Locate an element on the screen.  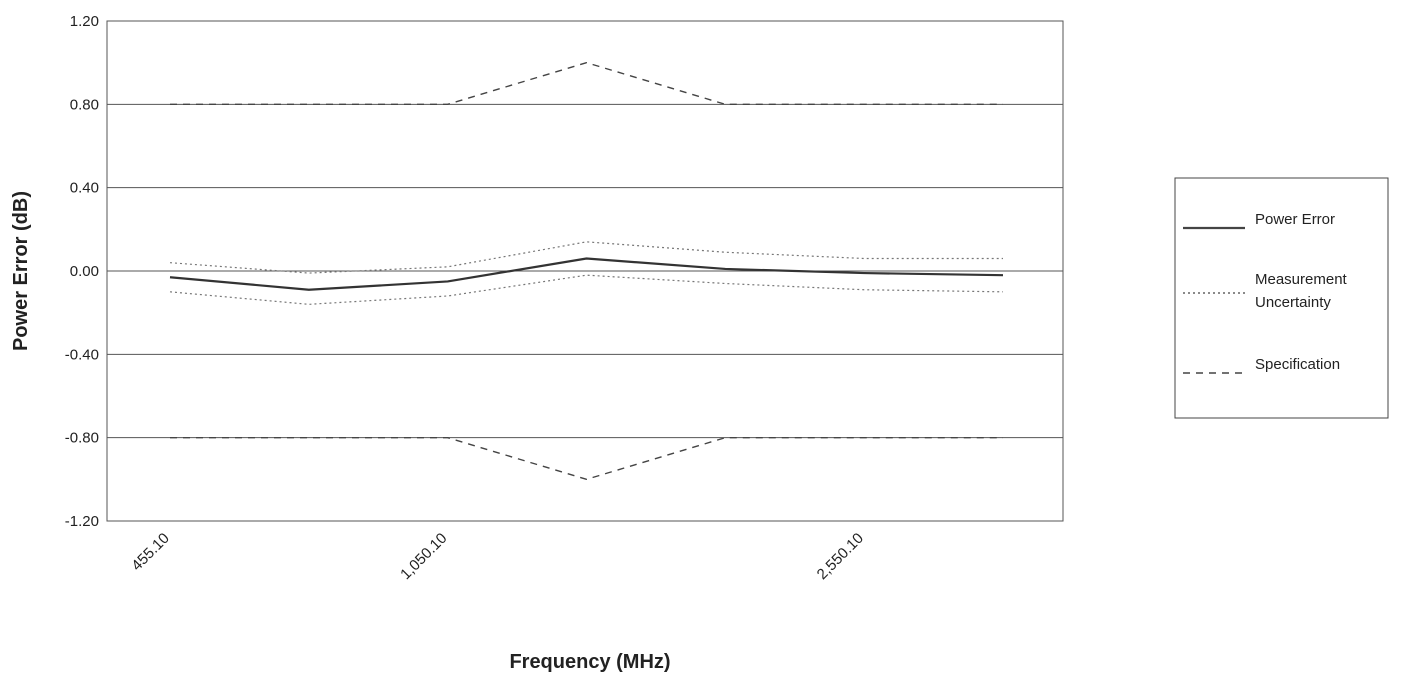
legend-box is located at coordinates (1281, 298).